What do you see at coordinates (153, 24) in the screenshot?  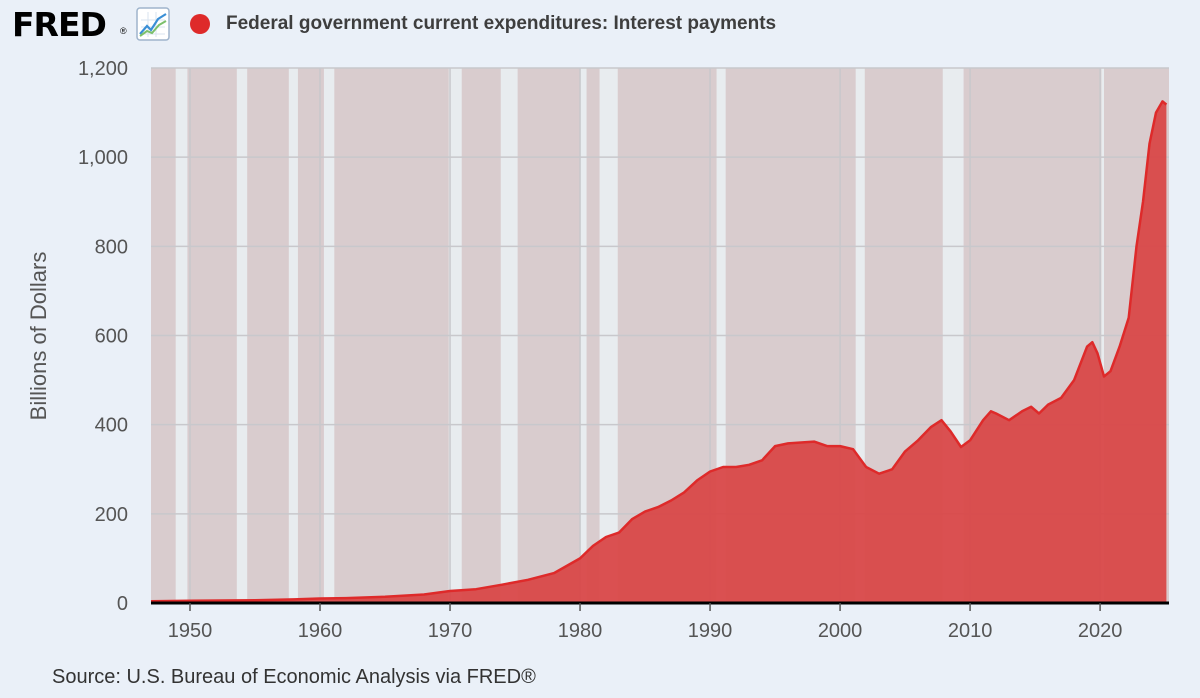 I see `line-chart-icon` at bounding box center [153, 24].